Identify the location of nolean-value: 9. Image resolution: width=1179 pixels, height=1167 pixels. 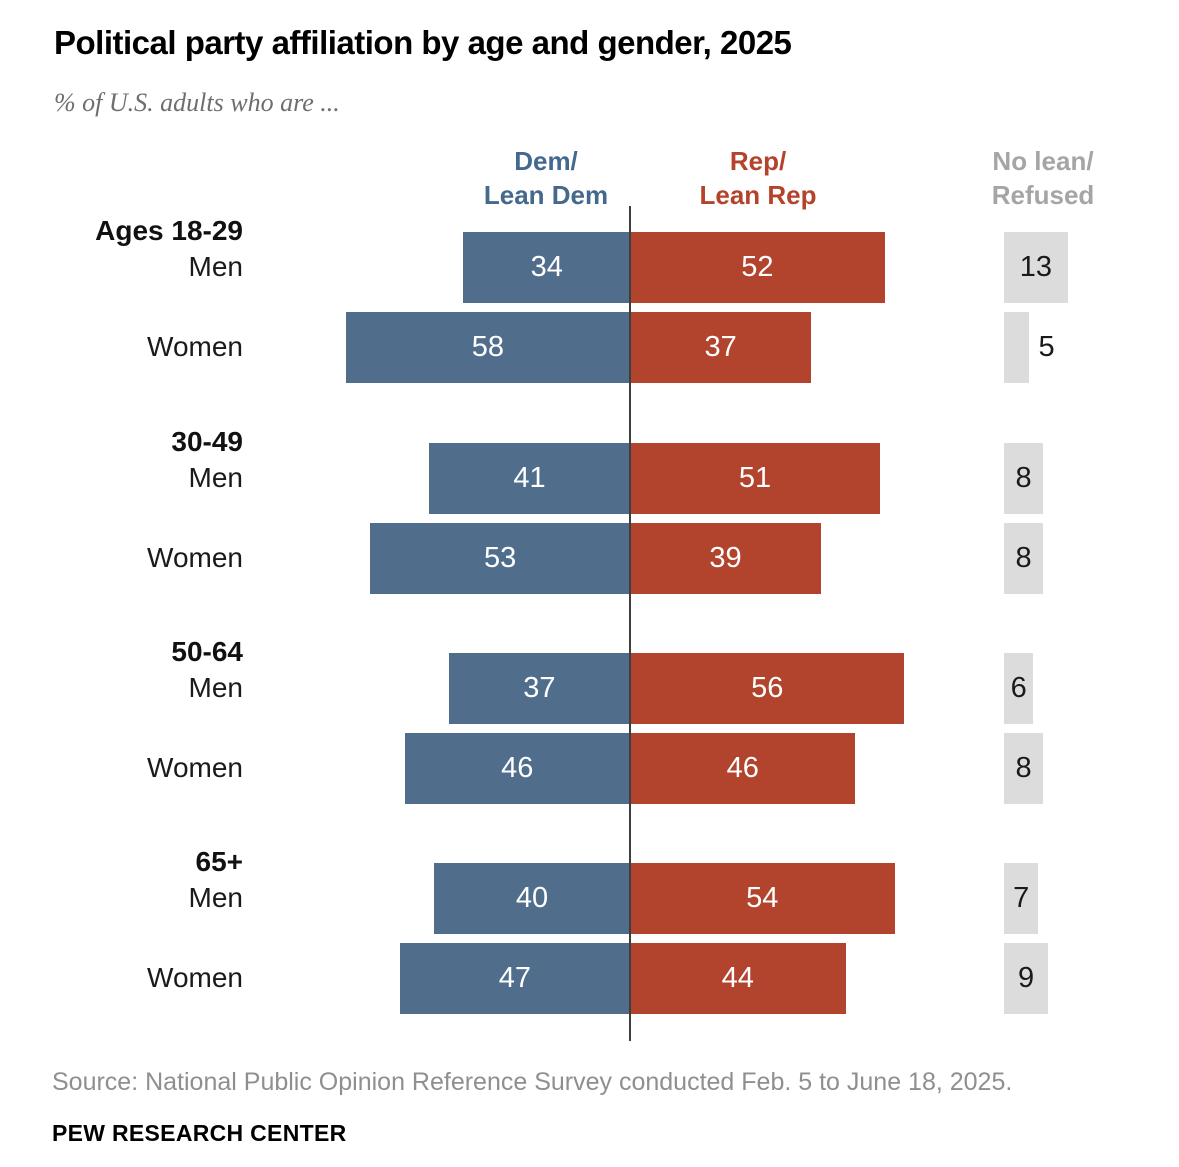
(1026, 978).